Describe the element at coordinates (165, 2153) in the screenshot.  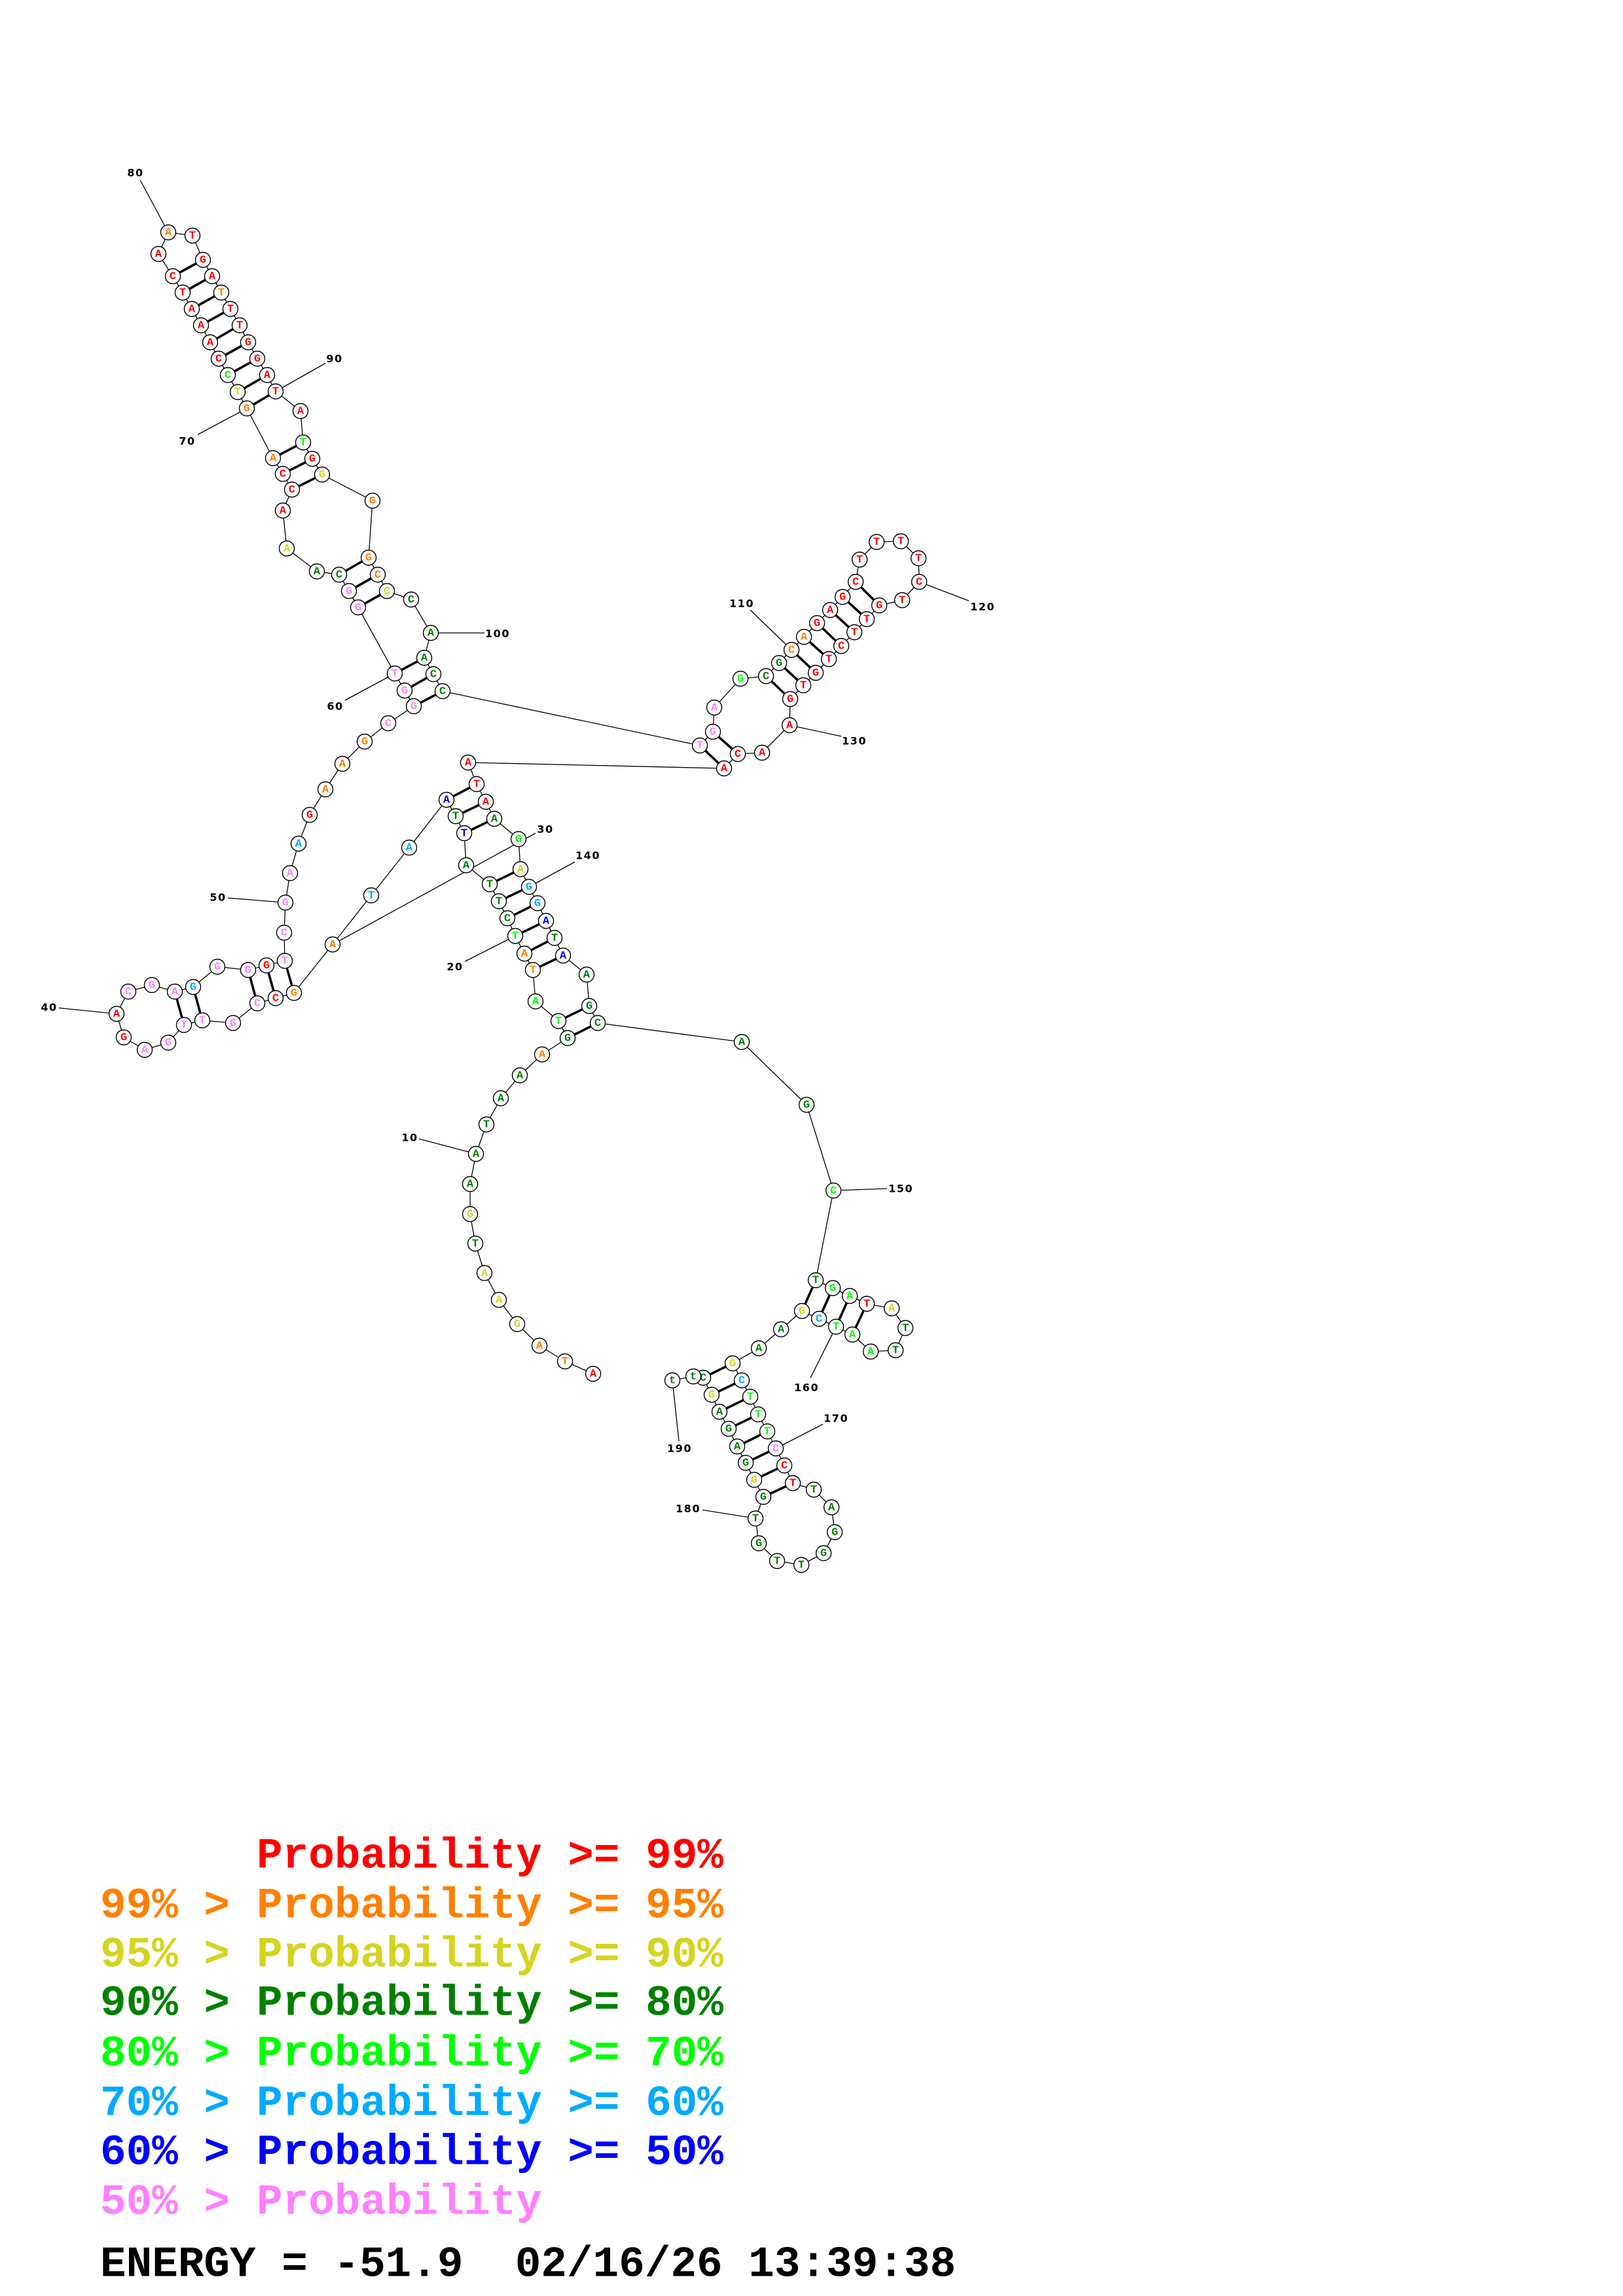
I see `legend-prefix: 60% >` at that location.